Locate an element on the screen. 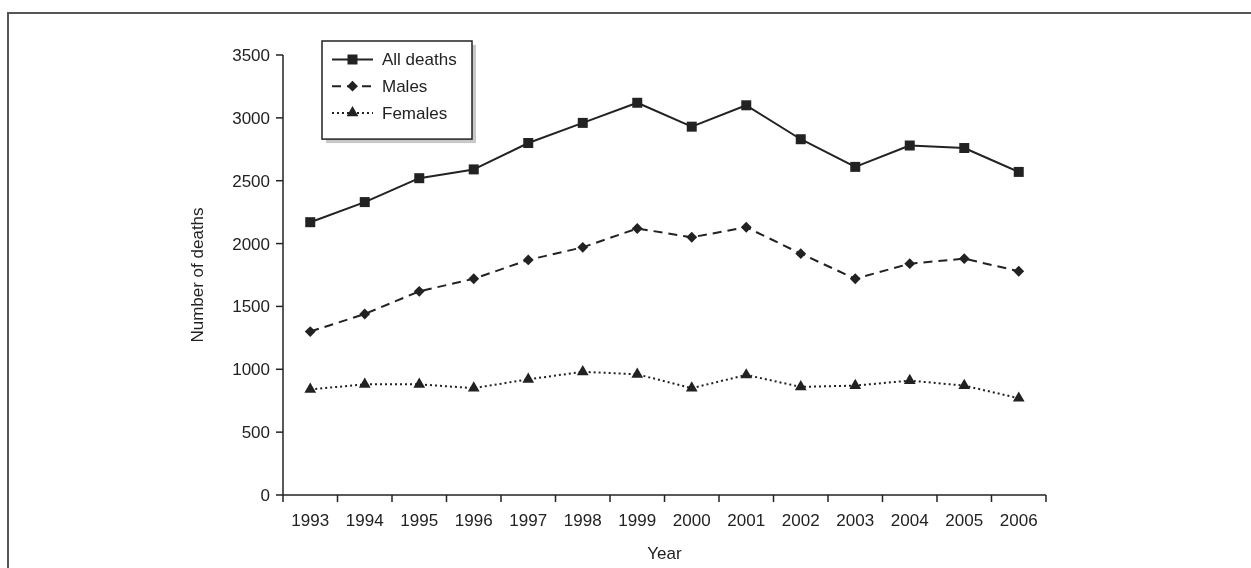 The height and width of the screenshot is (568, 1251). x-tick-label: 2004 is located at coordinates (909, 520).